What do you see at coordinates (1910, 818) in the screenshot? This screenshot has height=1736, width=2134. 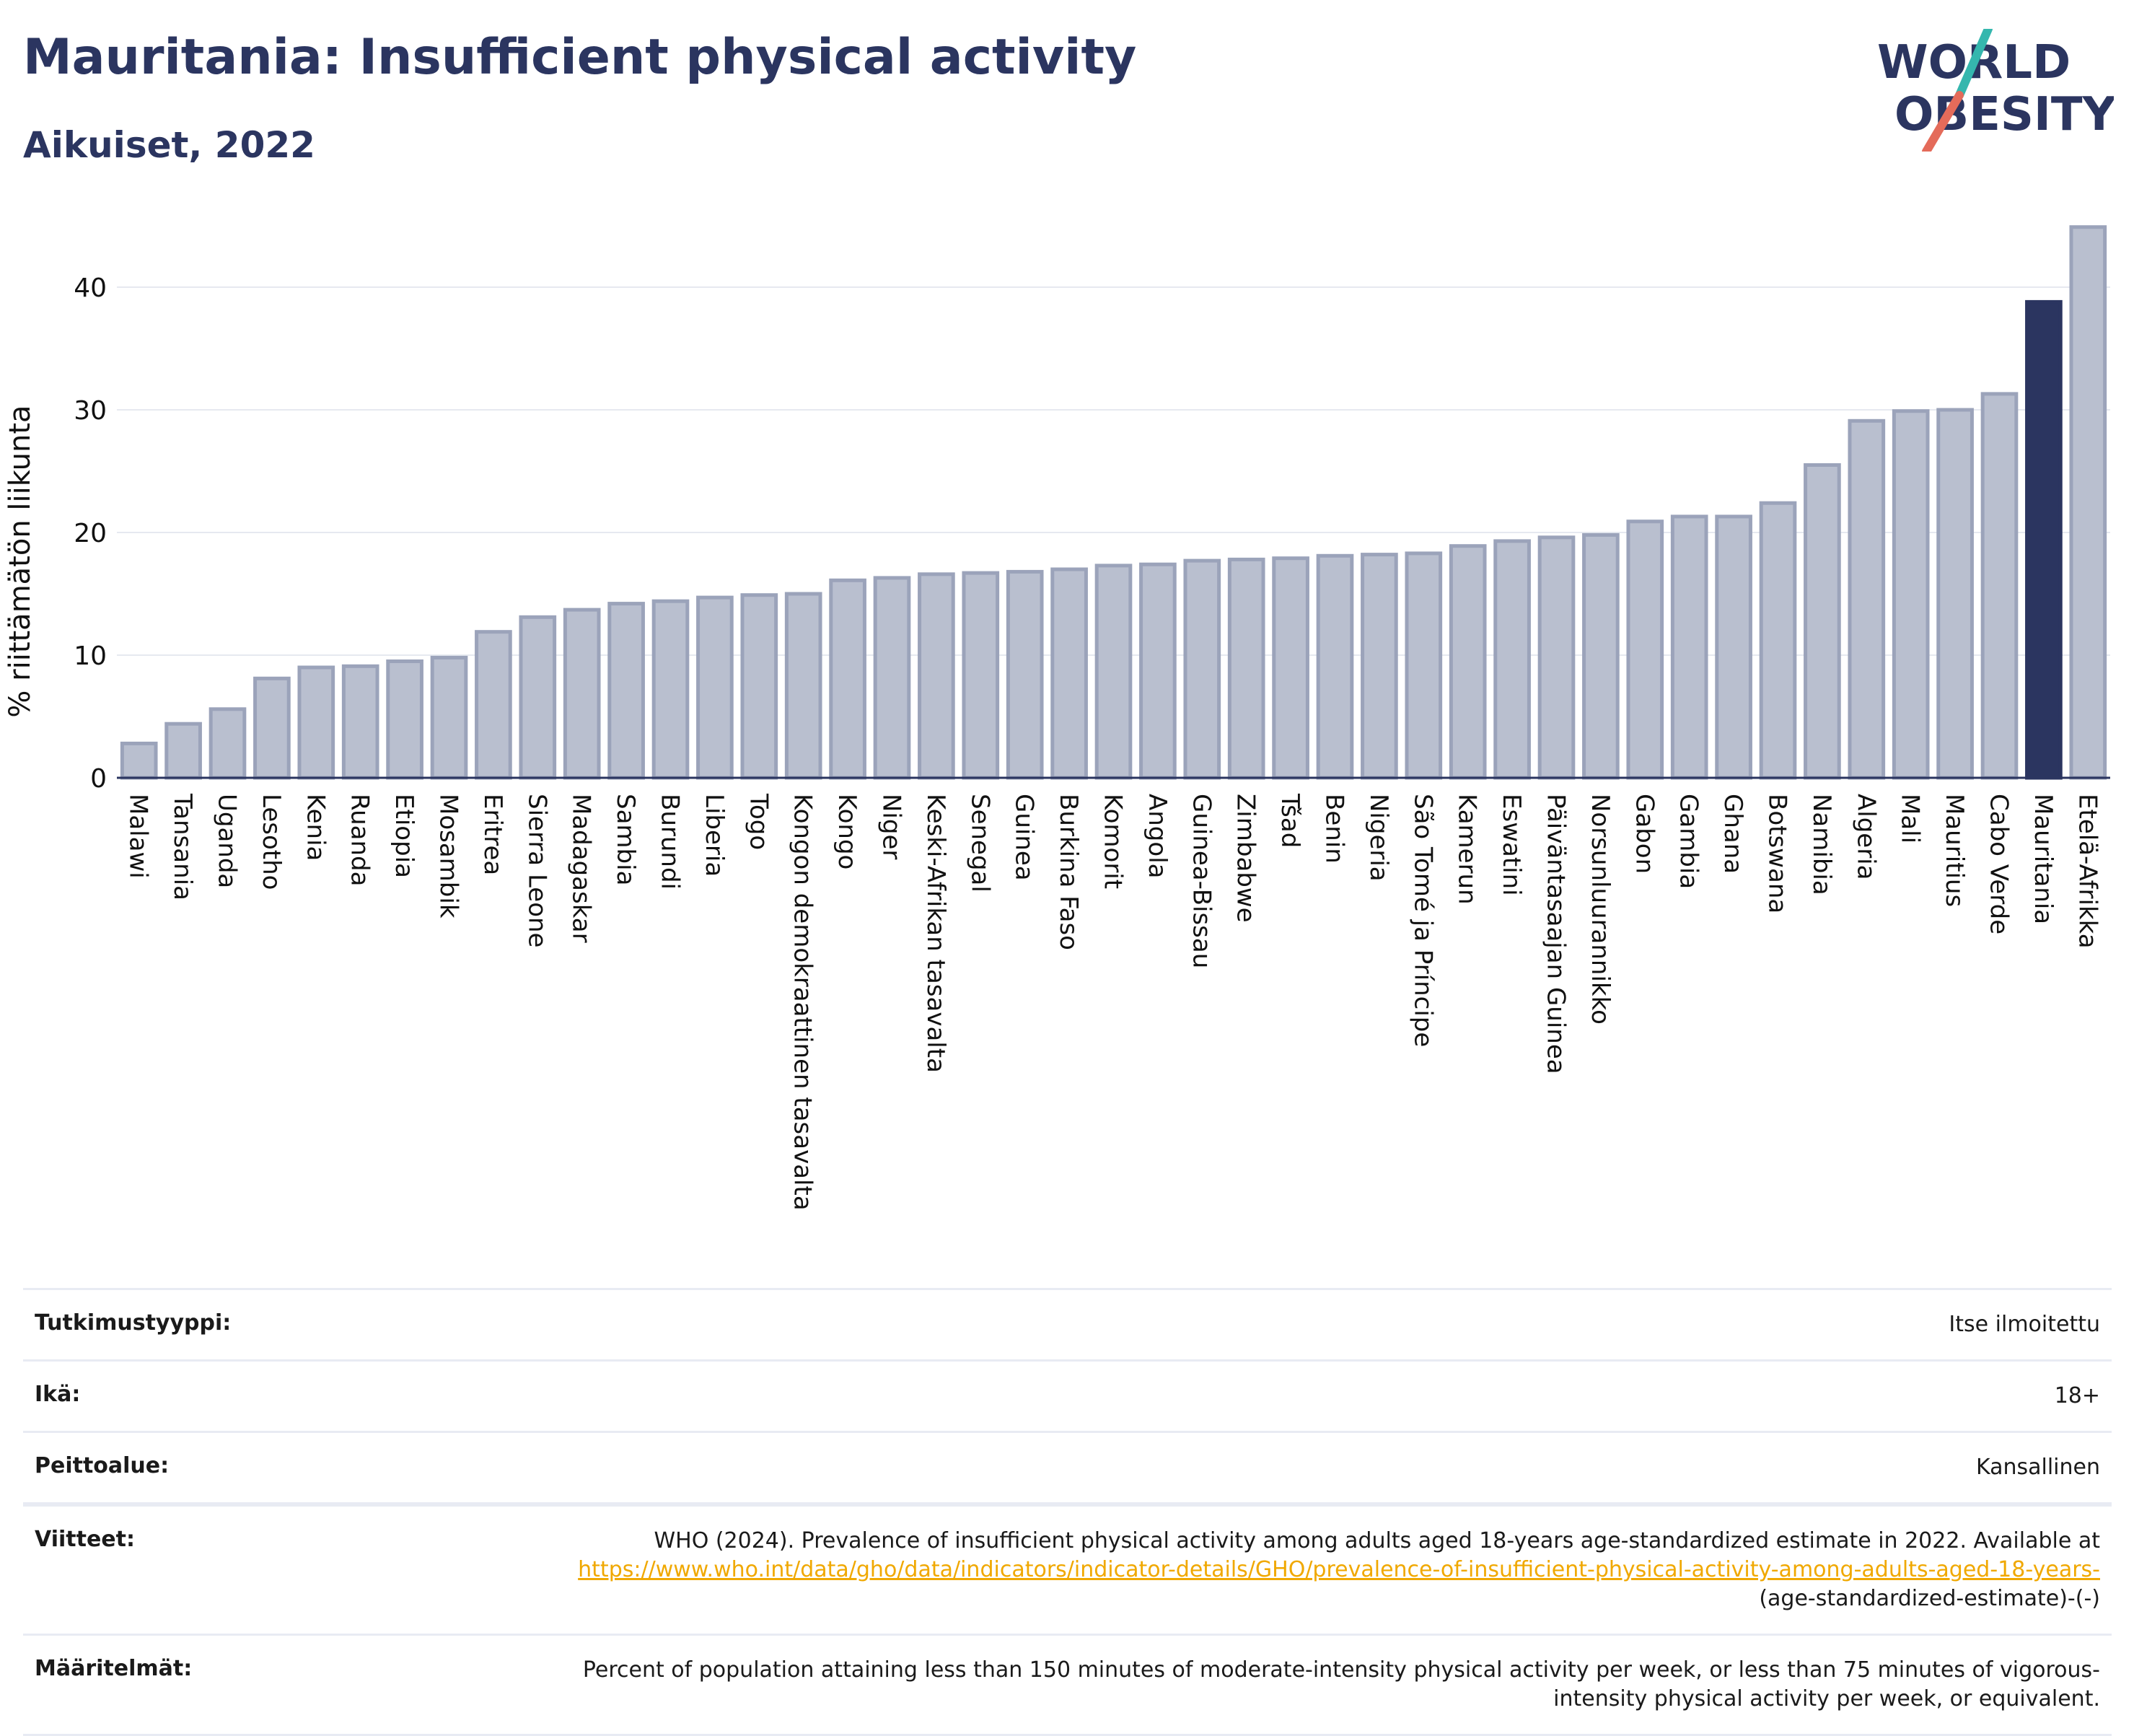 I see `x-tick-label: Mali` at bounding box center [1910, 818].